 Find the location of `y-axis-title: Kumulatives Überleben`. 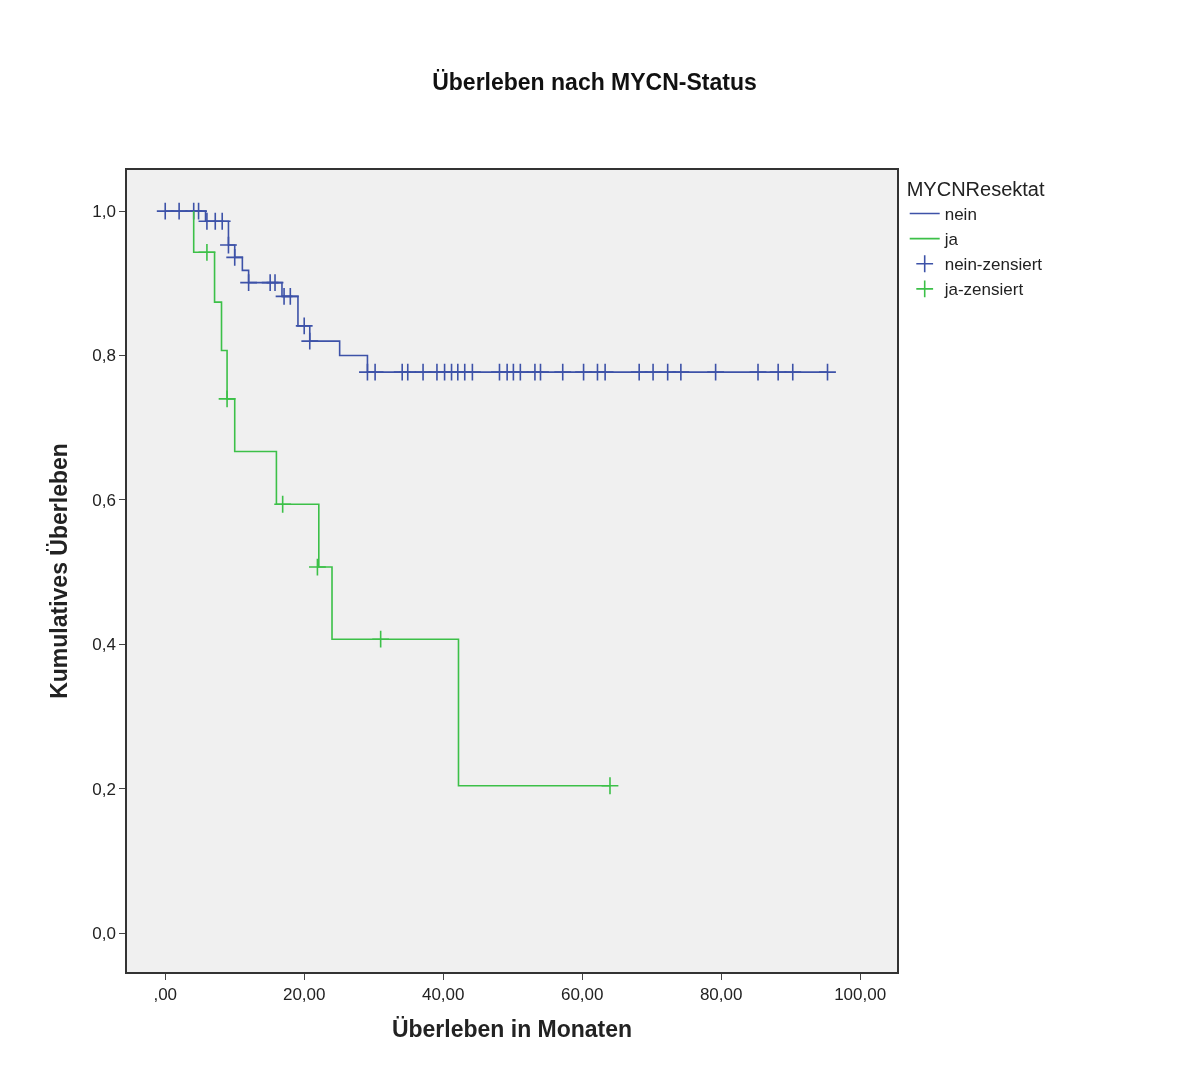

y-axis-title: Kumulatives Überleben is located at coordinates (59, 571).